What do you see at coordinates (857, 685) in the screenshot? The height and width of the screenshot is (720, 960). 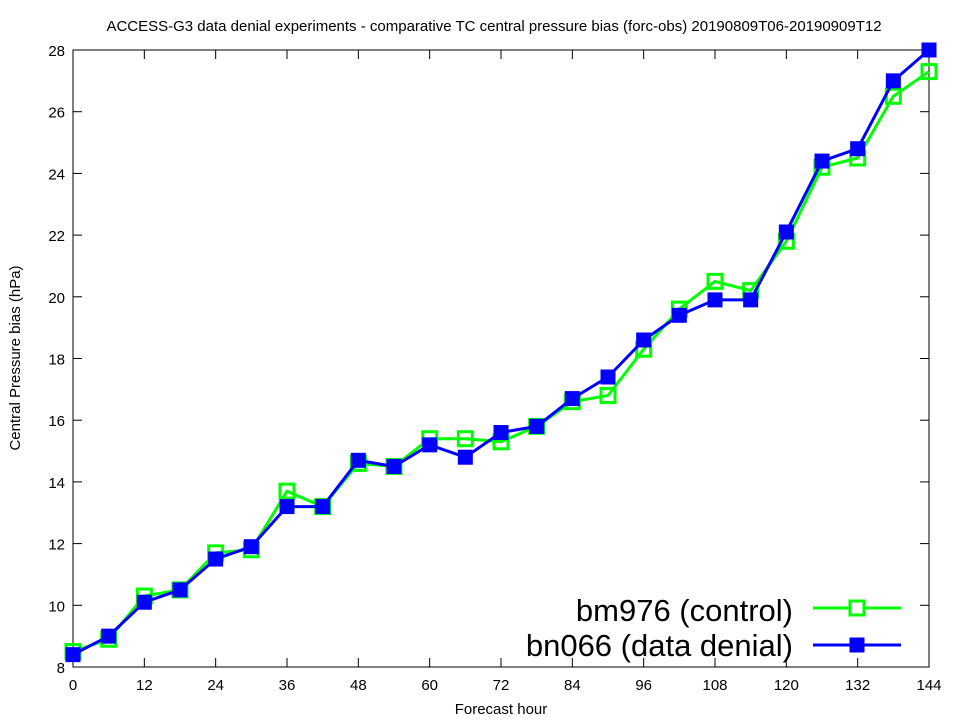 I see `x-tick-label: 132` at bounding box center [857, 685].